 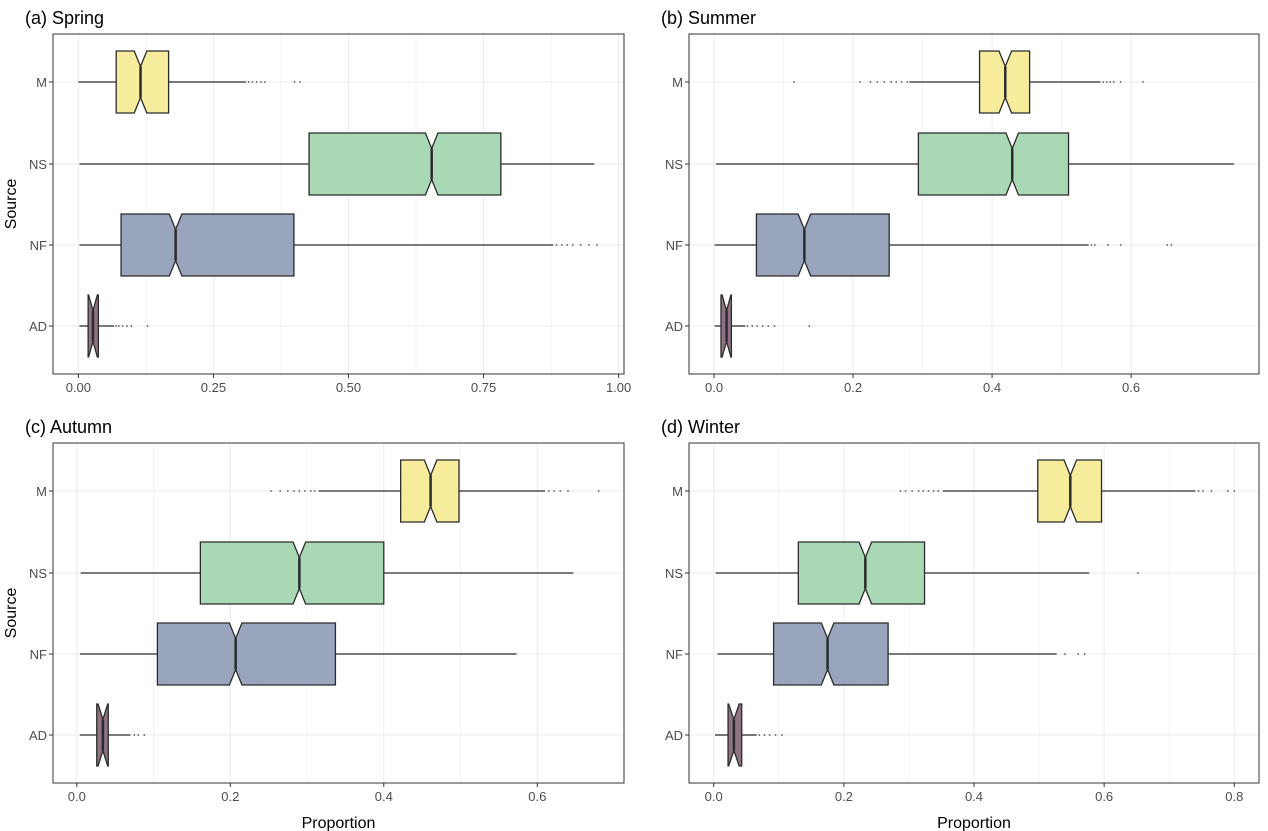 I want to click on x-tick-label: 0.6, so click(x=537, y=796).